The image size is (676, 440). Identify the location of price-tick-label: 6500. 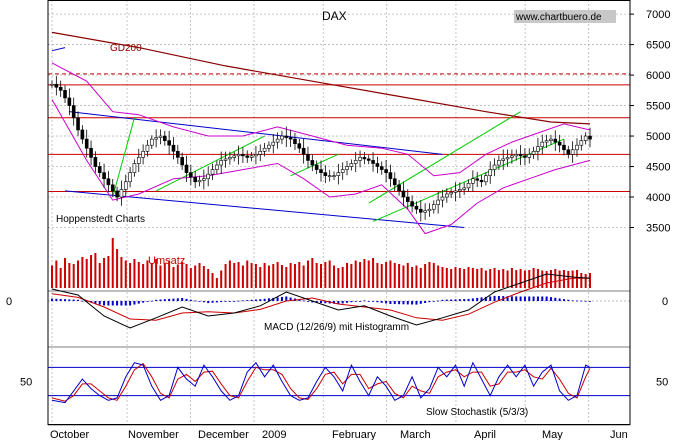
(658, 46).